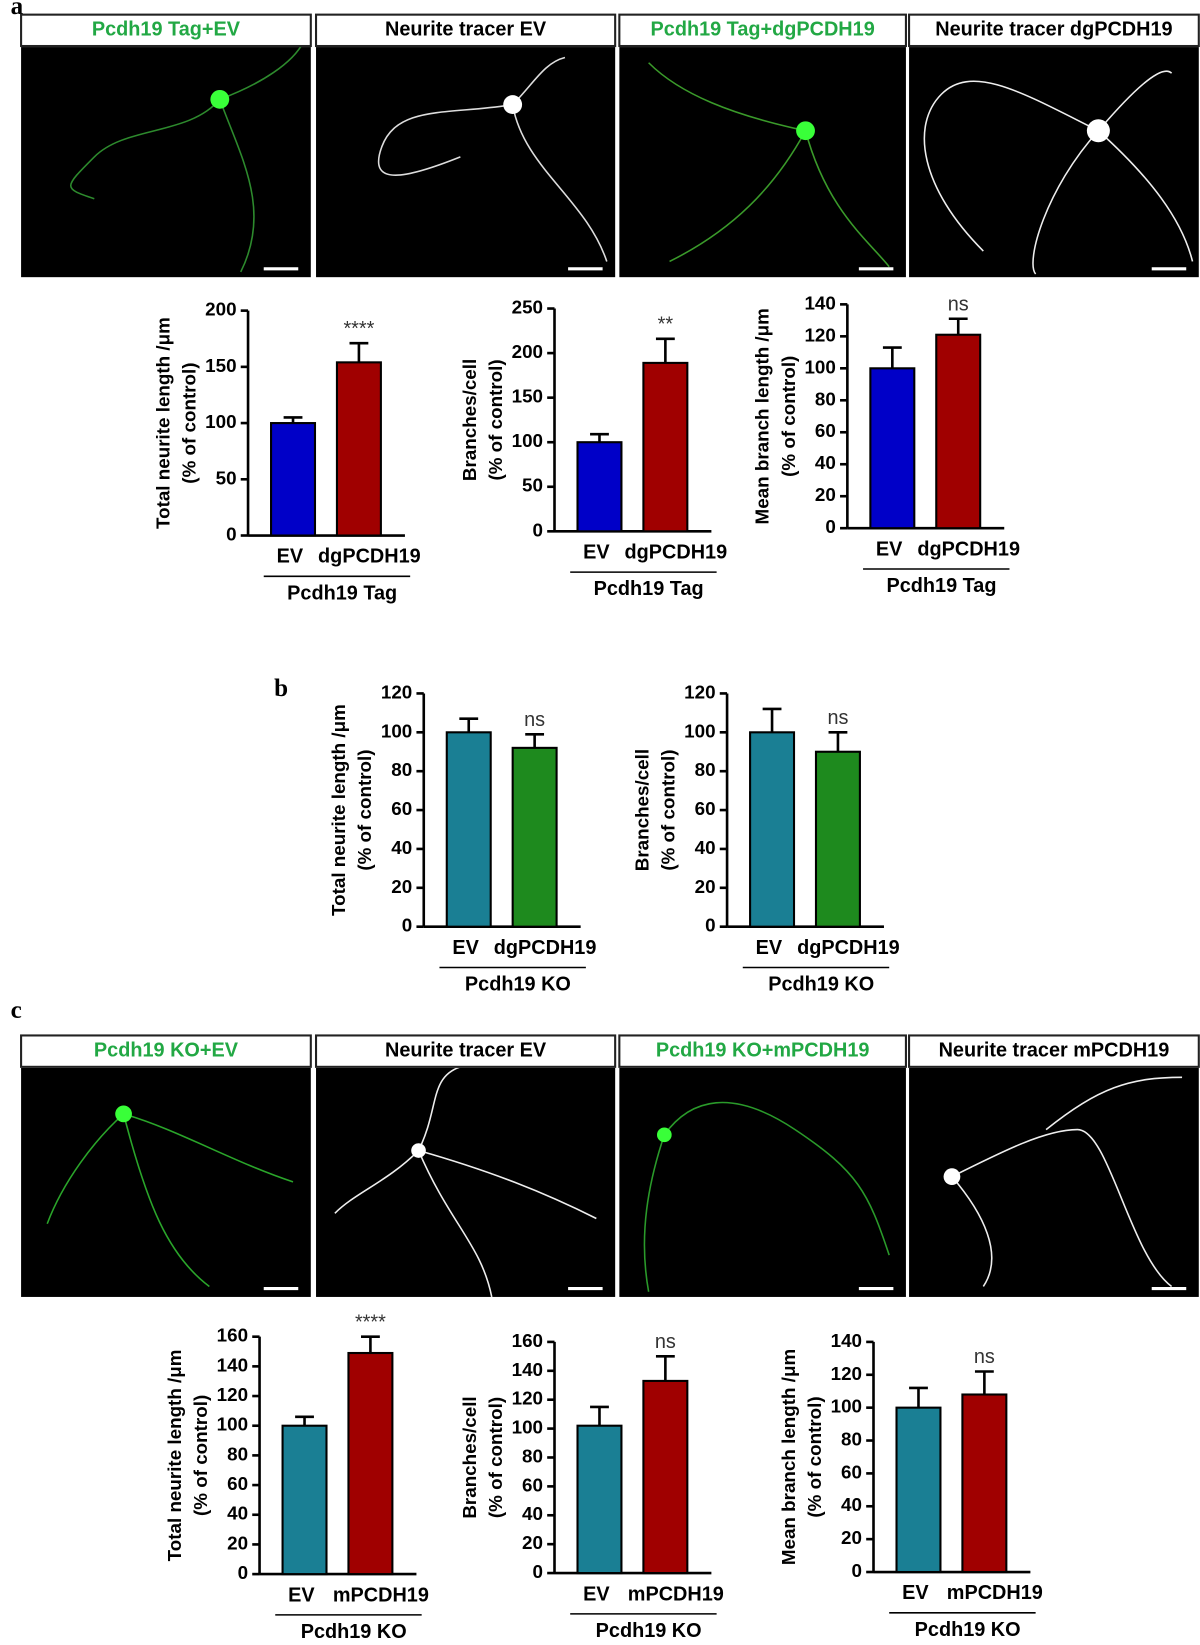  I want to click on y-tick-label: 250, so click(527, 307).